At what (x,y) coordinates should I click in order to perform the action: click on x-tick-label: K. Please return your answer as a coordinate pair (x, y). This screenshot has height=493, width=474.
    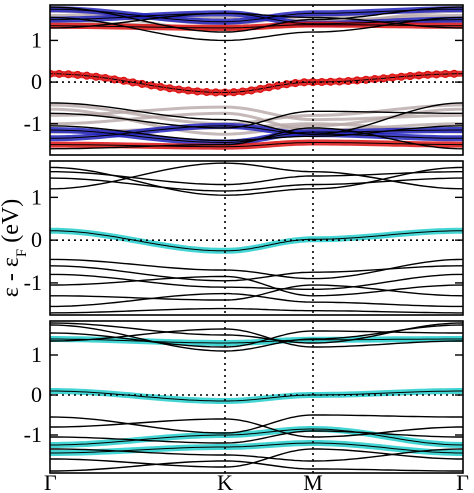
    Looking at the image, I should click on (225, 481).